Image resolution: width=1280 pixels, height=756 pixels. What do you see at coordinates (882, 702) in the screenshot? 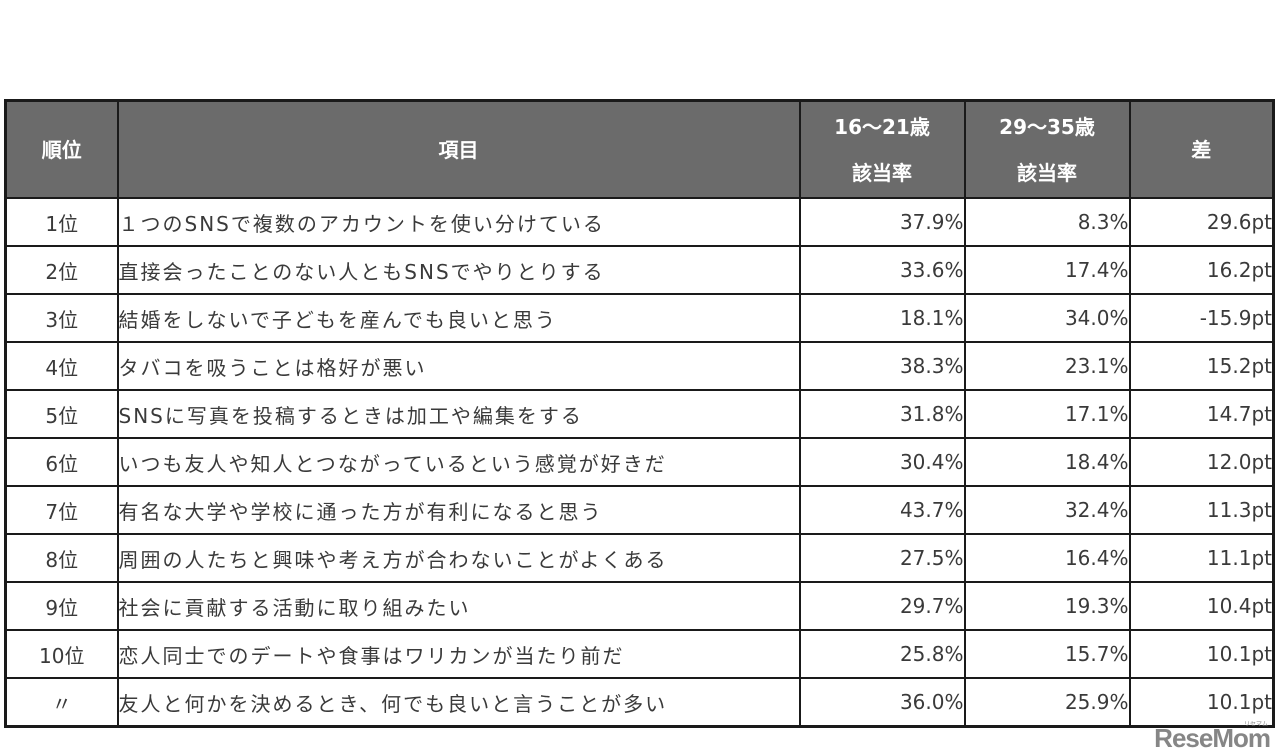
I see `group-a-rate-cell: 36.0%` at bounding box center [882, 702].